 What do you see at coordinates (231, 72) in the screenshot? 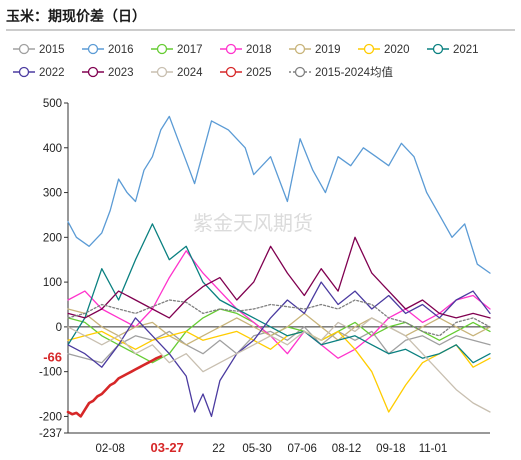
I see `legend-marker-2025` at bounding box center [231, 72].